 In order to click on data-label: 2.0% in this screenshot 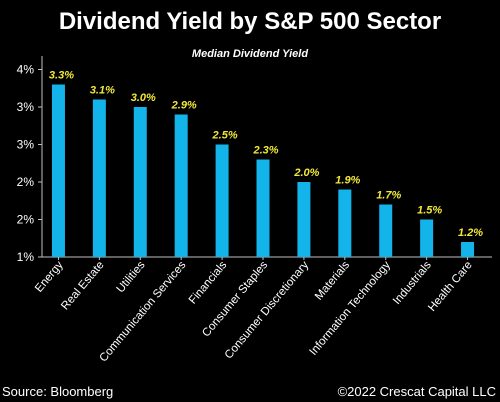, I will do `click(306, 173)`.